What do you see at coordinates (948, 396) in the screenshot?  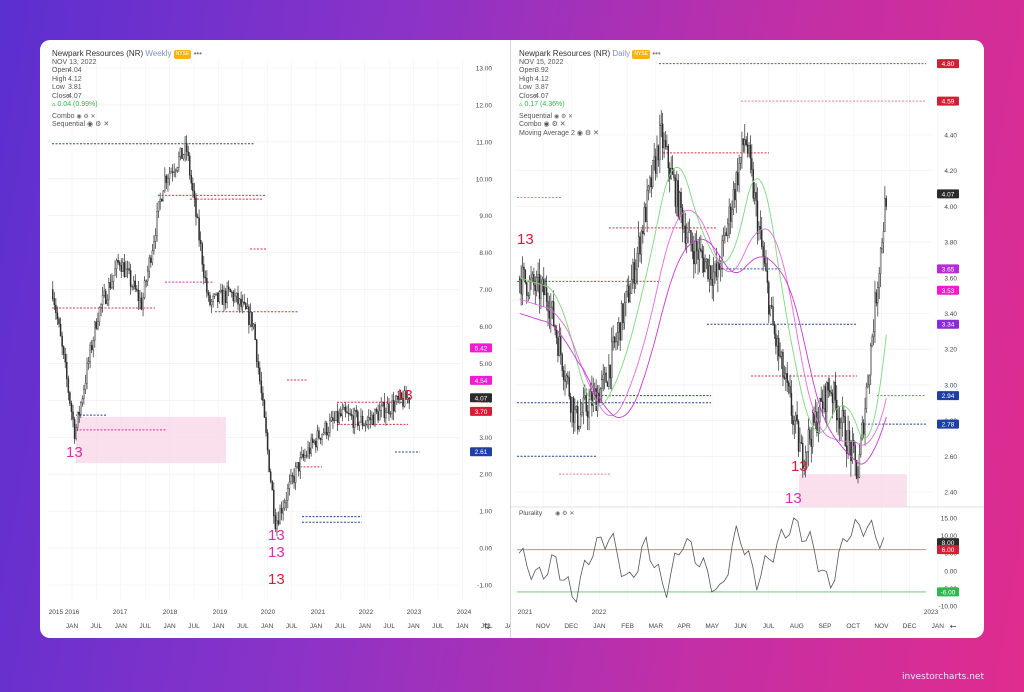 I see `price-tag: 2.94` at bounding box center [948, 396].